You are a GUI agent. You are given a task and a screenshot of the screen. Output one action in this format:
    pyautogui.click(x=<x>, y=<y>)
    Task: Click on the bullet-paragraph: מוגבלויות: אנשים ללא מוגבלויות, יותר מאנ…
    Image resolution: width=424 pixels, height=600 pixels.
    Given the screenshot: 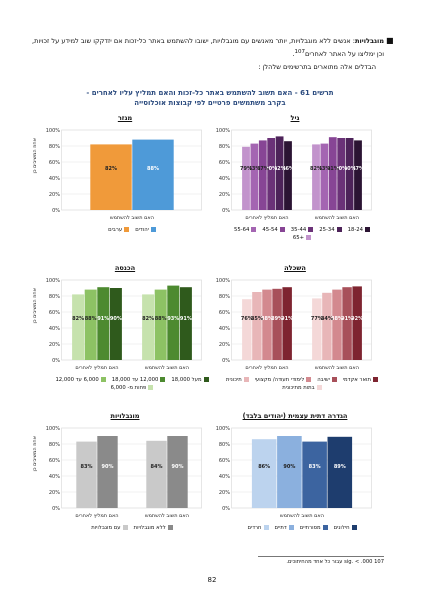 What is the action you would take?
    pyautogui.click(x=208, y=48)
    